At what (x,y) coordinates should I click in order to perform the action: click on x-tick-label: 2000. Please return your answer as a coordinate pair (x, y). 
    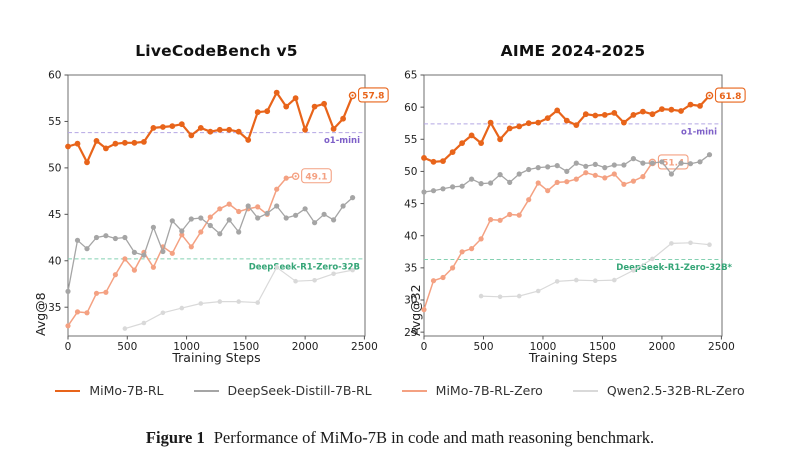
    Looking at the image, I should click on (662, 347).